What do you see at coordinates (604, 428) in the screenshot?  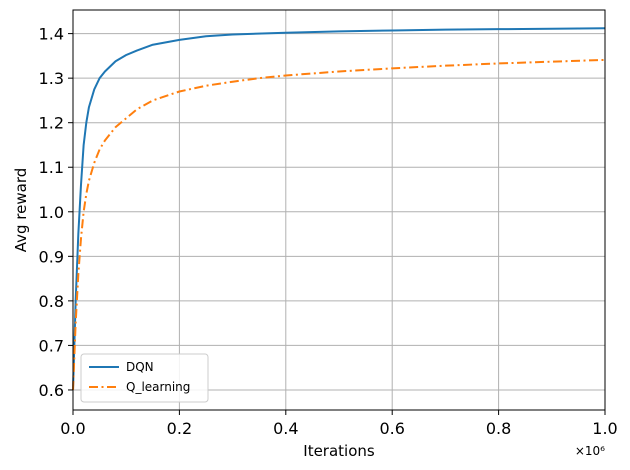 I see `x-tick-label: 1.0` at bounding box center [604, 428].